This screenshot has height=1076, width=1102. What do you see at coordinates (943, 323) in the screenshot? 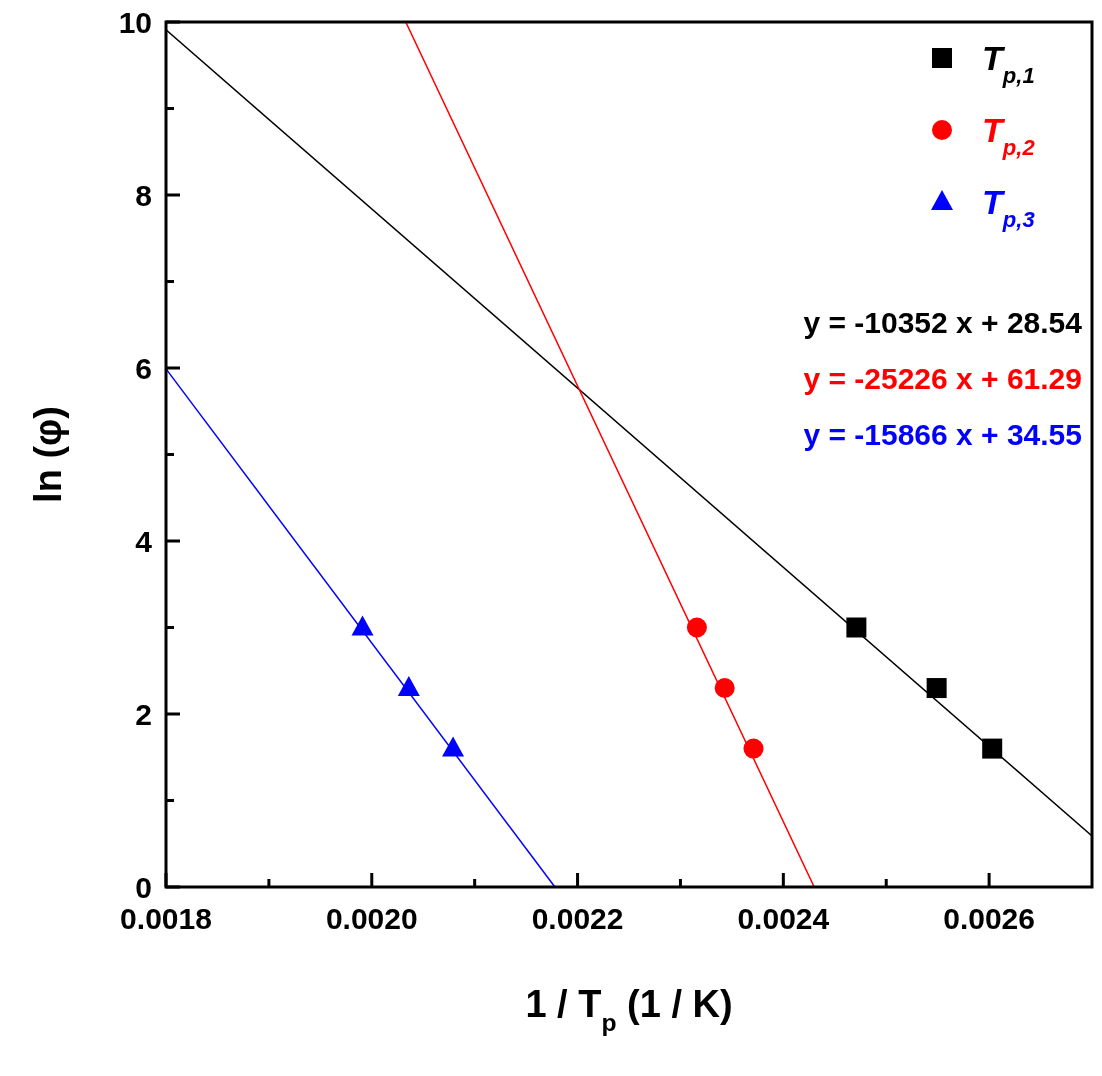
I see `annotation: y = -10352 x + 28.54` at bounding box center [943, 323].